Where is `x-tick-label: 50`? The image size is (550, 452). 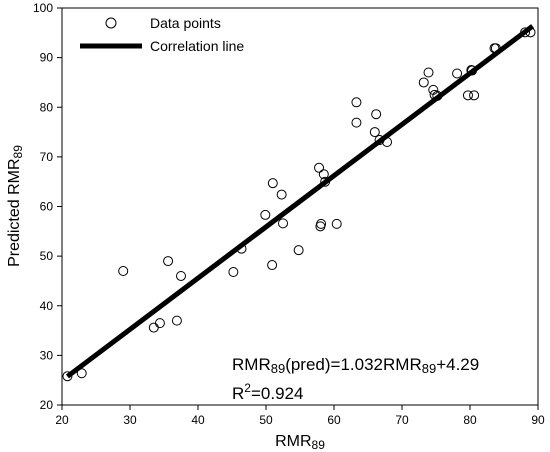
x-tick-label: 50 is located at coordinates (266, 420).